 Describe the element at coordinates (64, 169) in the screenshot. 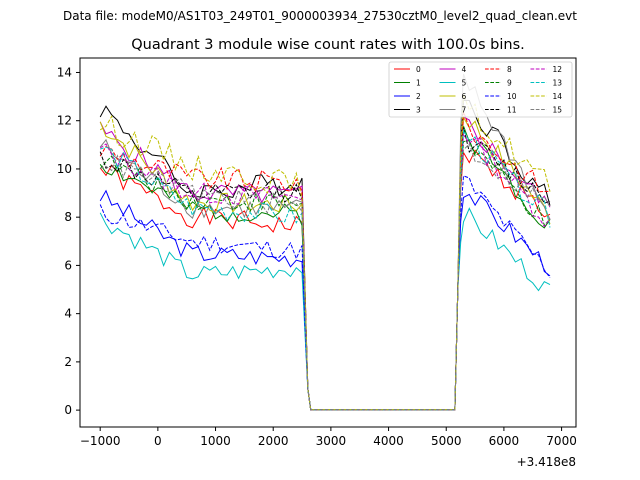

I see `y-tick-label: 10` at that location.